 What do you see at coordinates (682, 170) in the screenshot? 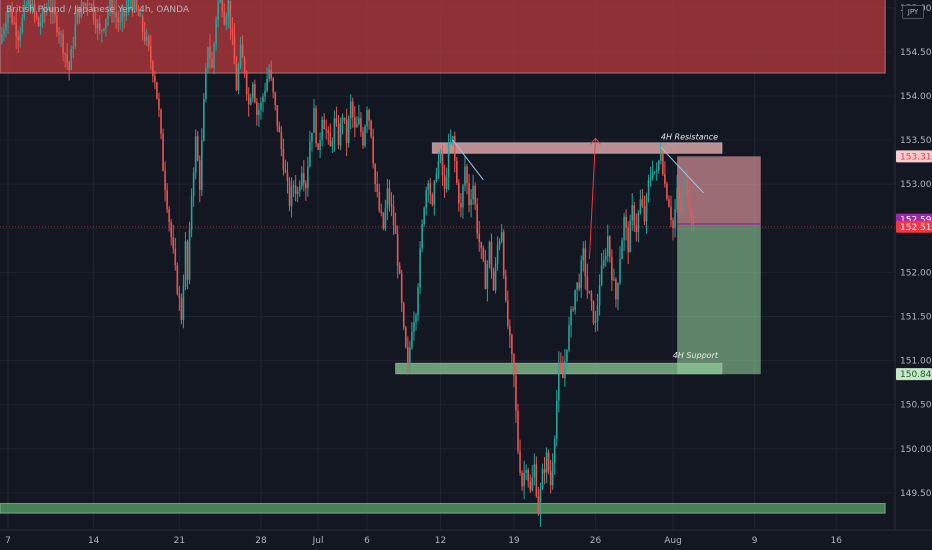
I see `trend-line` at bounding box center [682, 170].